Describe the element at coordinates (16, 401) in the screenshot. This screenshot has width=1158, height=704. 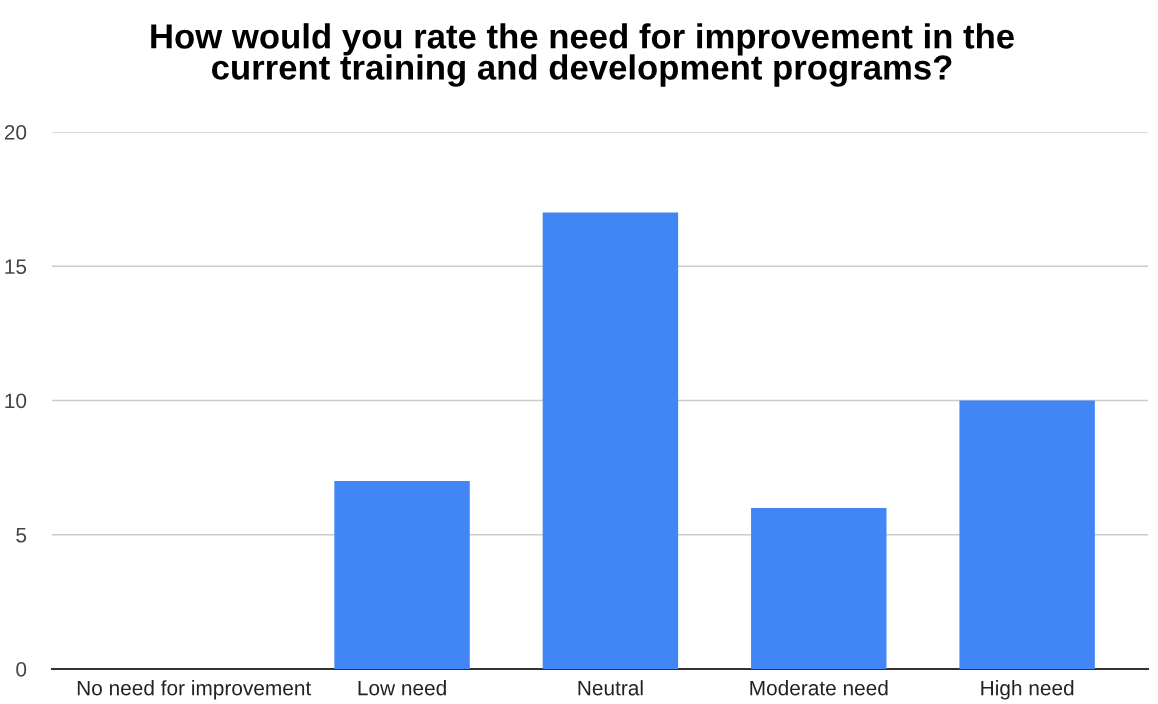
I see `y-tick-label: 10` at that location.